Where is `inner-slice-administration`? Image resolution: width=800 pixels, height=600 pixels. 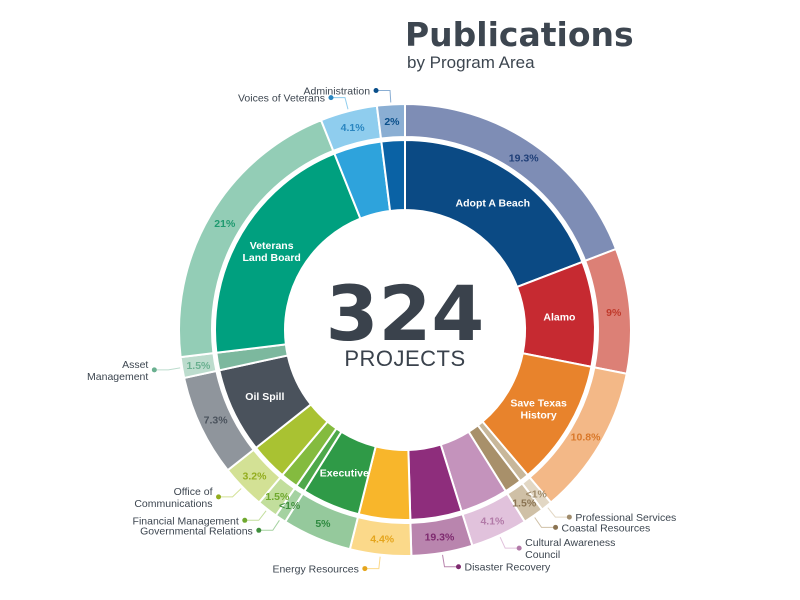
inner-slice-administration is located at coordinates (393, 175).